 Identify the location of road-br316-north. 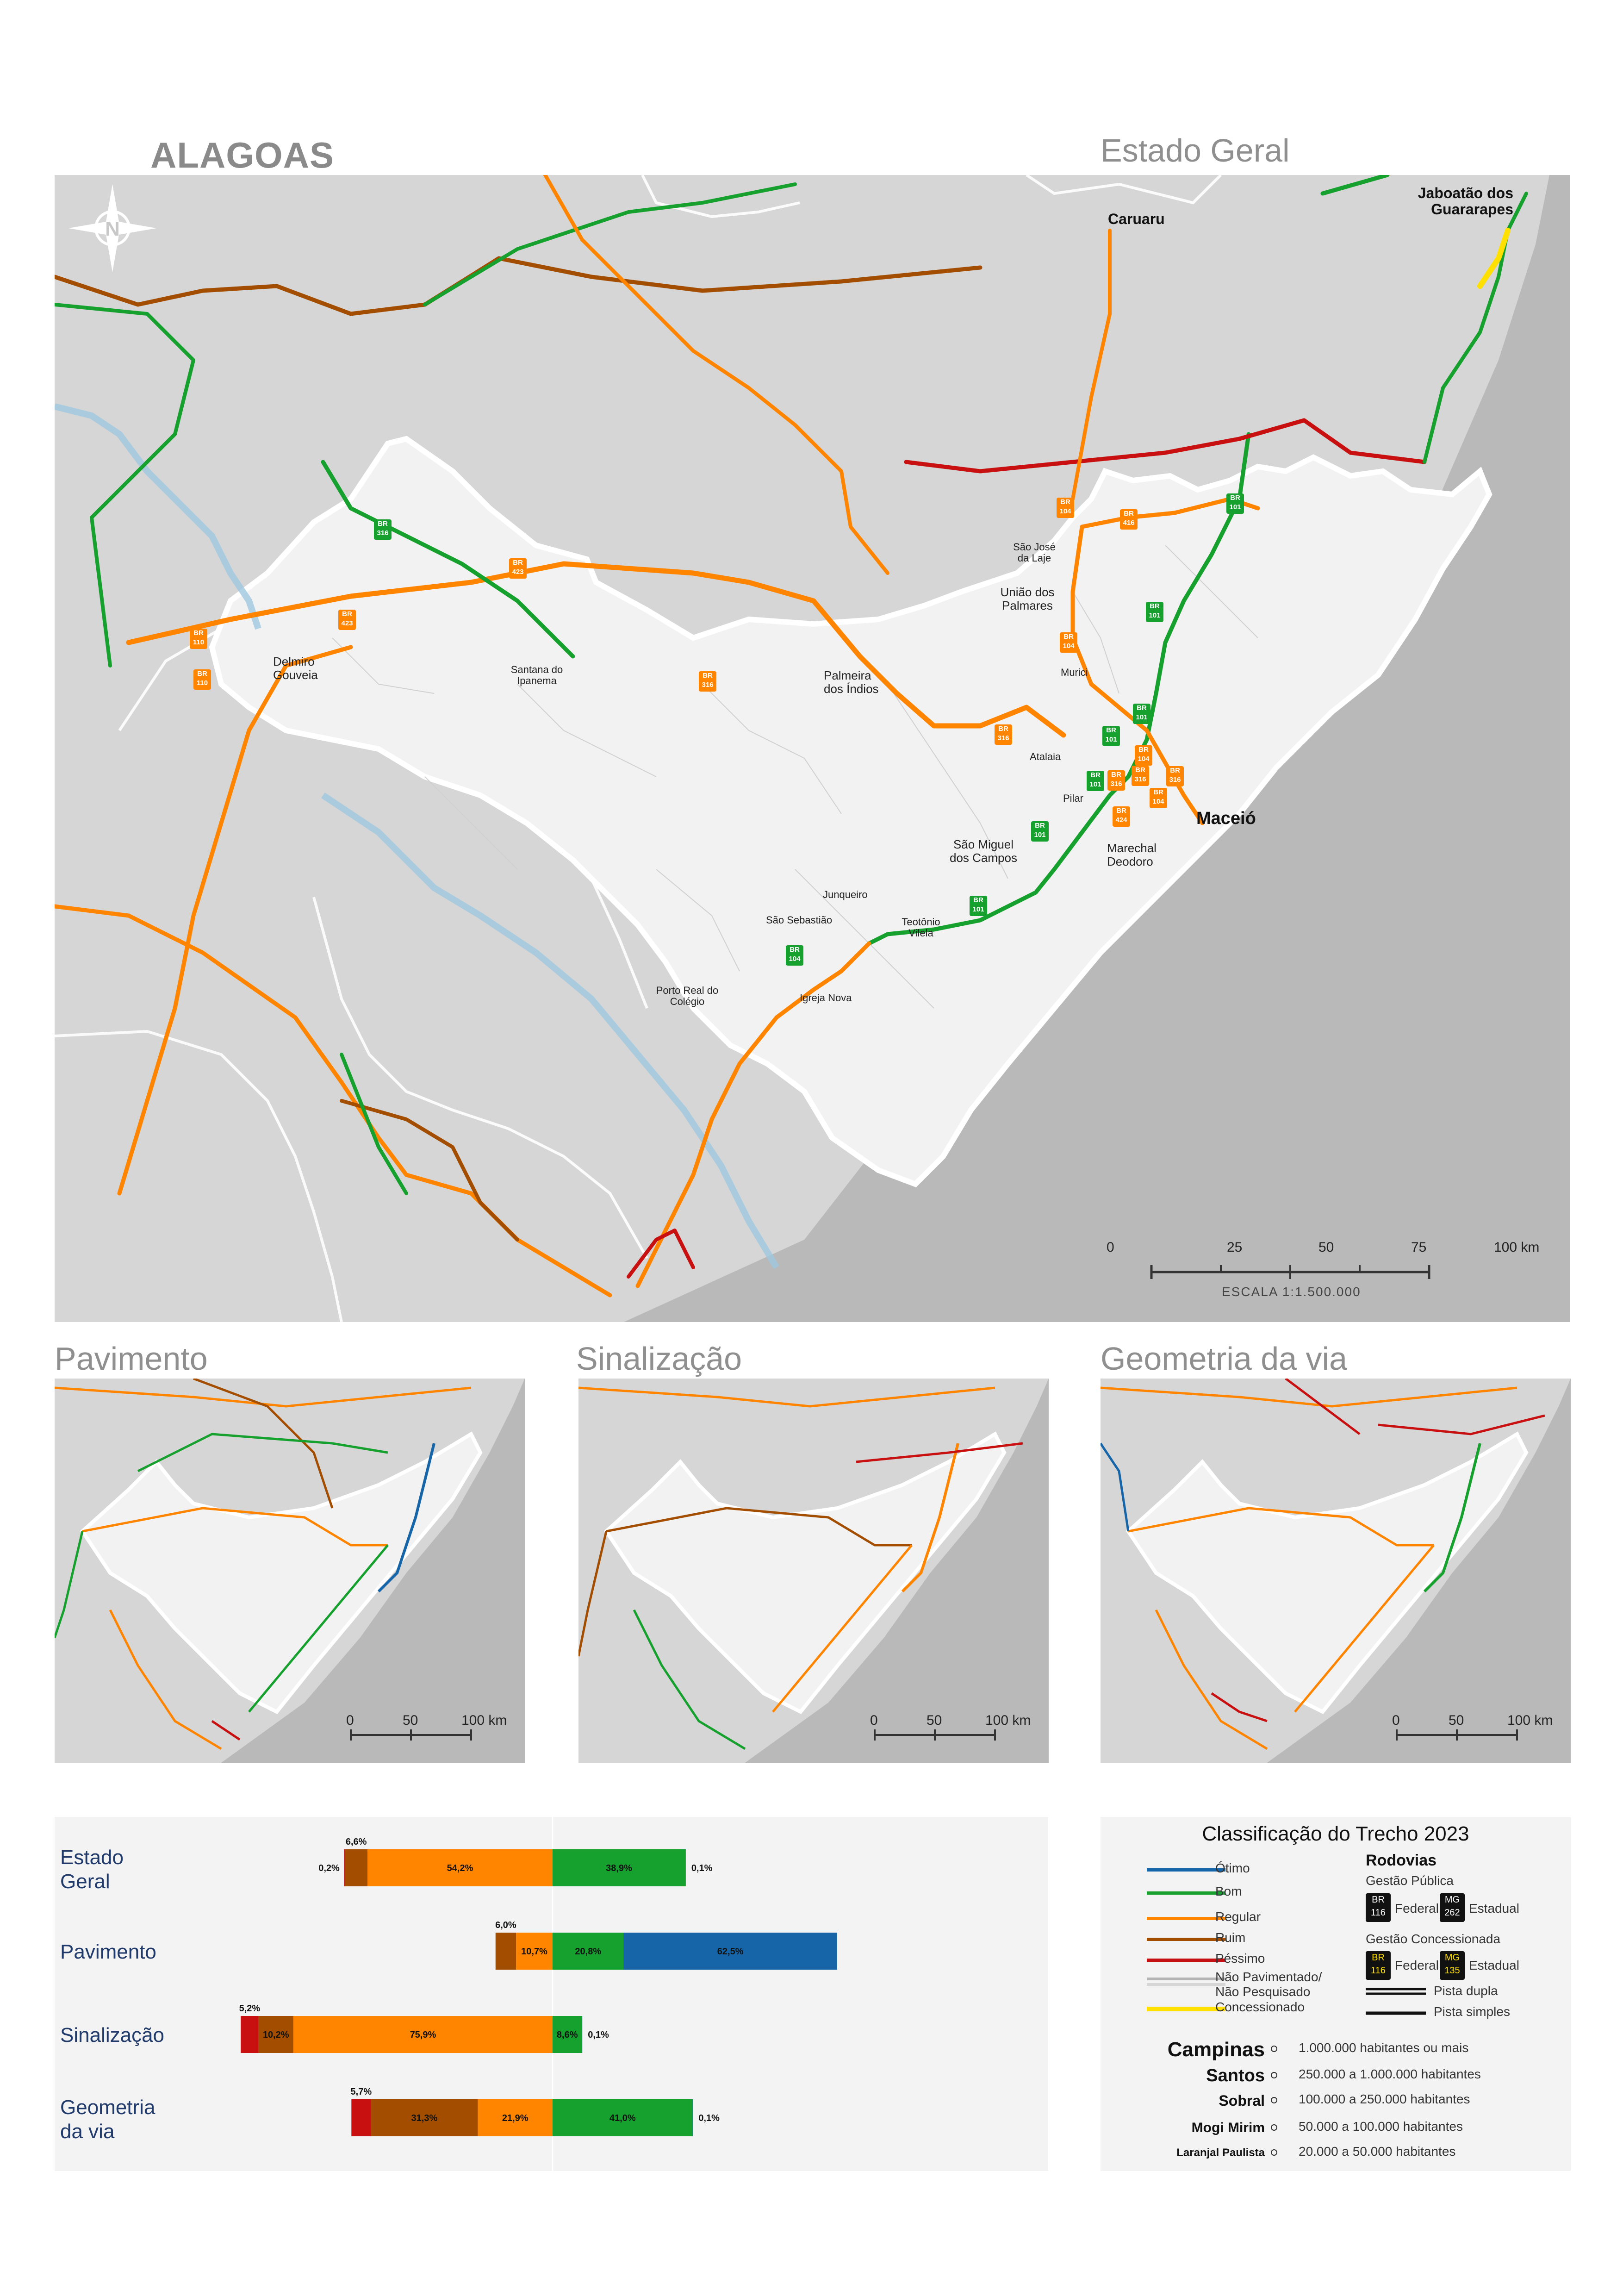
(448, 559).